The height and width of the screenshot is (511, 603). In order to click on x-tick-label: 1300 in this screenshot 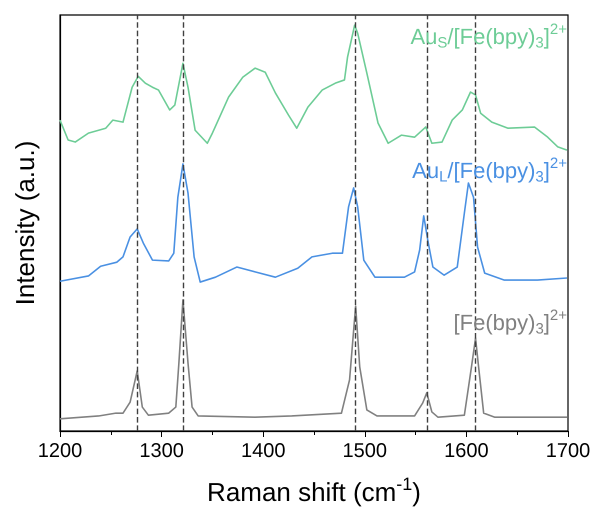, I will do `click(161, 451)`.